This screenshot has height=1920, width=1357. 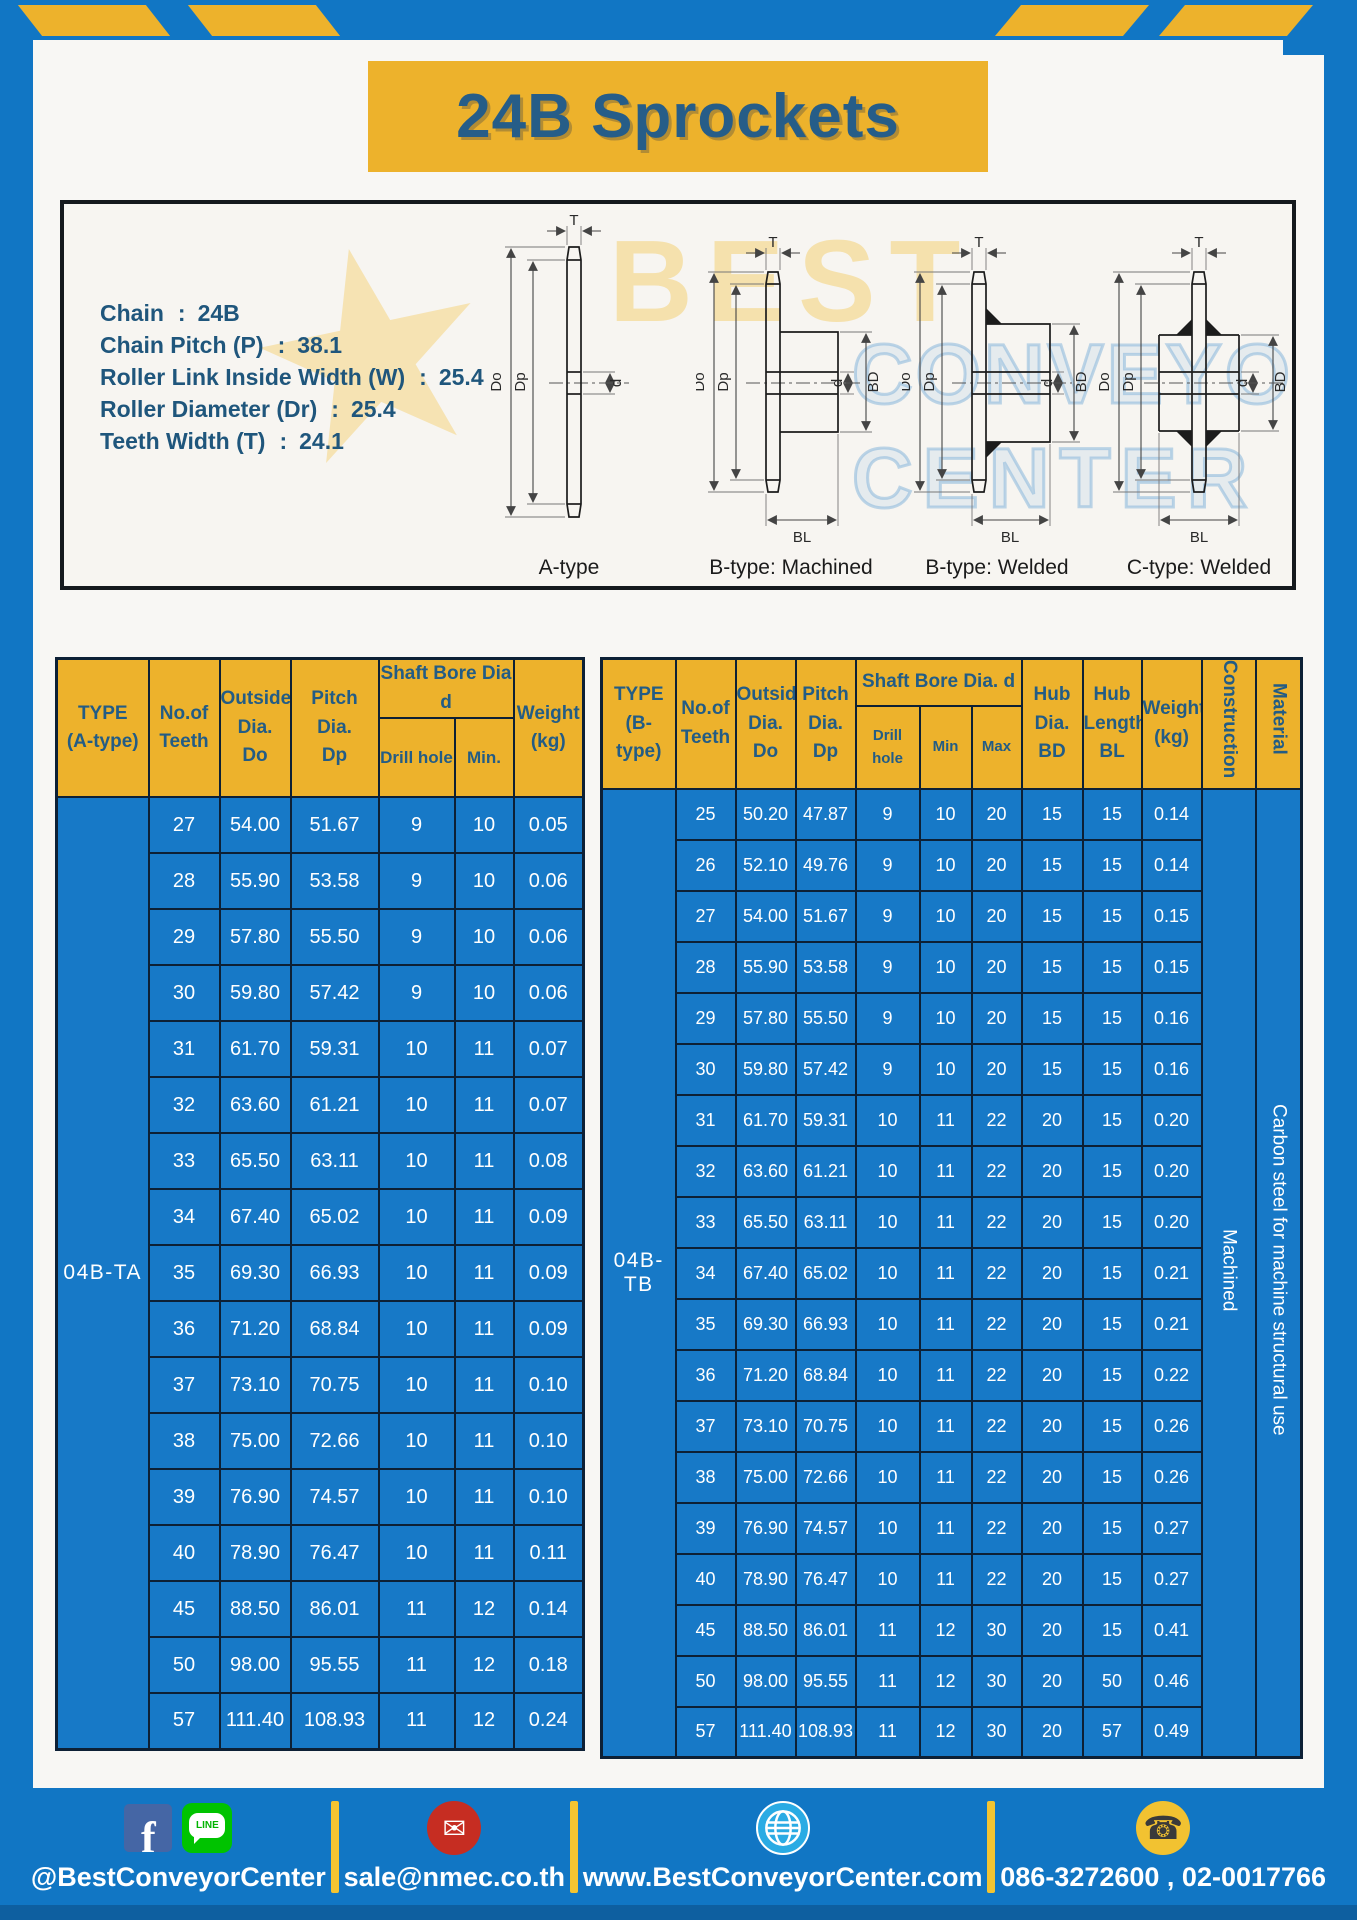 I want to click on table-cell: 25, so click(x=705, y=814).